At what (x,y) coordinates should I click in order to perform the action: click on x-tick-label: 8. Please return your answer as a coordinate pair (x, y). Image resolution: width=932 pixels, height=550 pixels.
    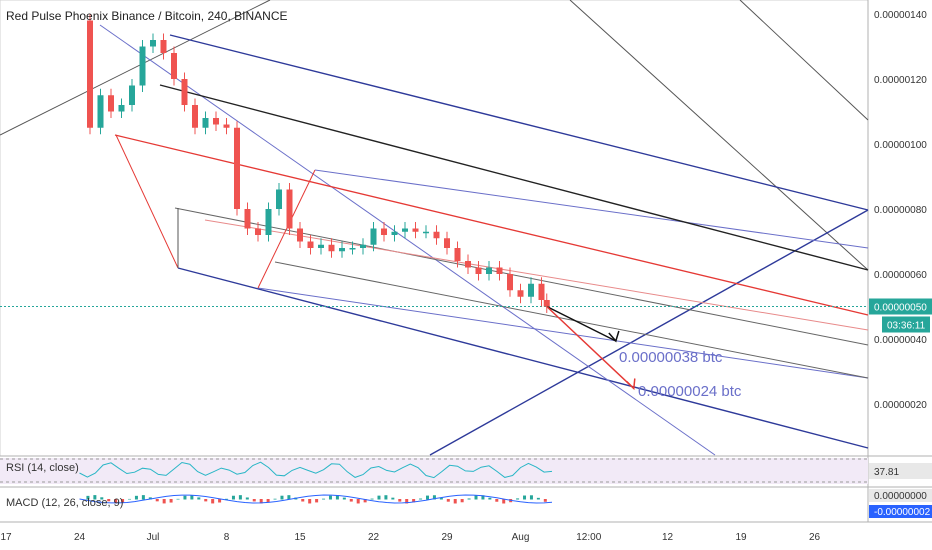
    Looking at the image, I should click on (227, 537).